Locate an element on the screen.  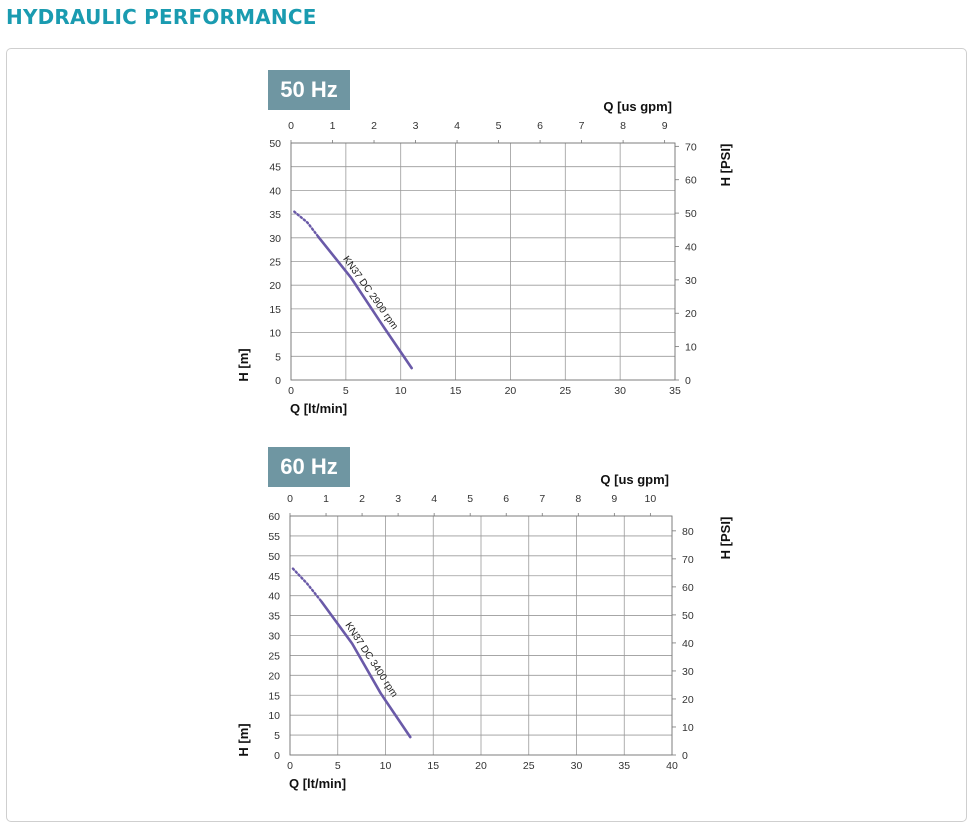
left-tick-label: 60 is located at coordinates (274, 517).